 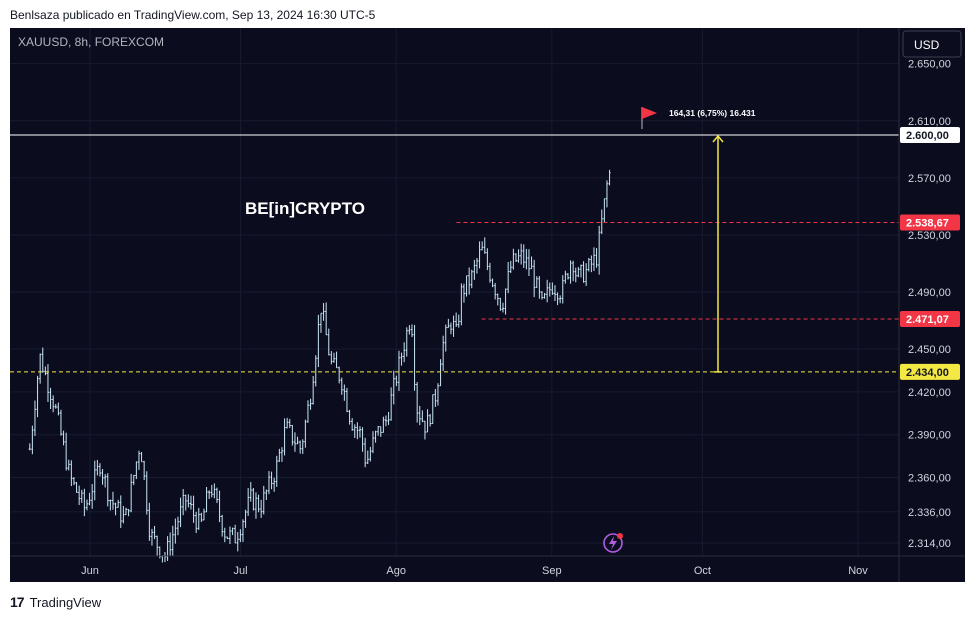 I want to click on symbol-label: XAUUSD, 8h, FOREXCOM, so click(x=91, y=42).